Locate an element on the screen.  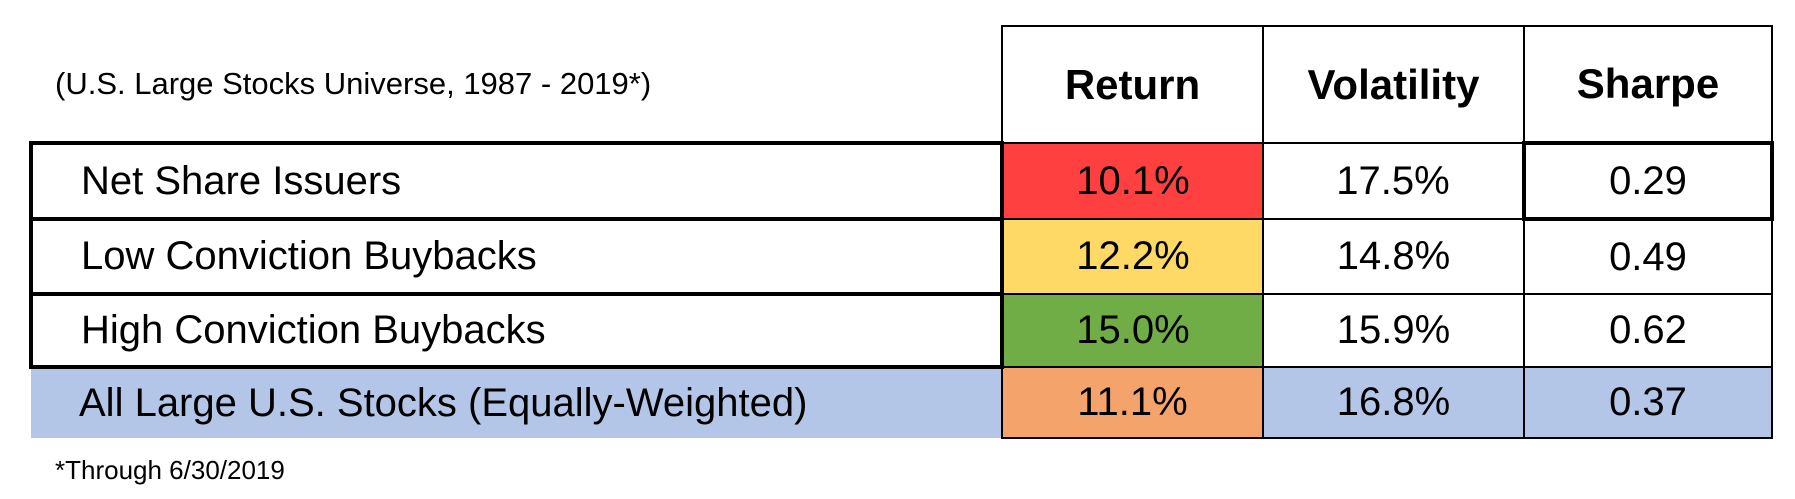
row-label: High Conviction Buybacks is located at coordinates (516, 330).